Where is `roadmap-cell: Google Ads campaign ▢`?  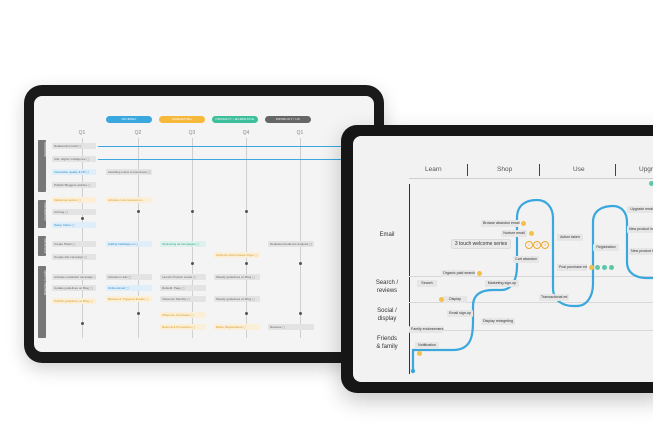
roadmap-cell: Google Ads campaign ▢ is located at coordinates (74, 257).